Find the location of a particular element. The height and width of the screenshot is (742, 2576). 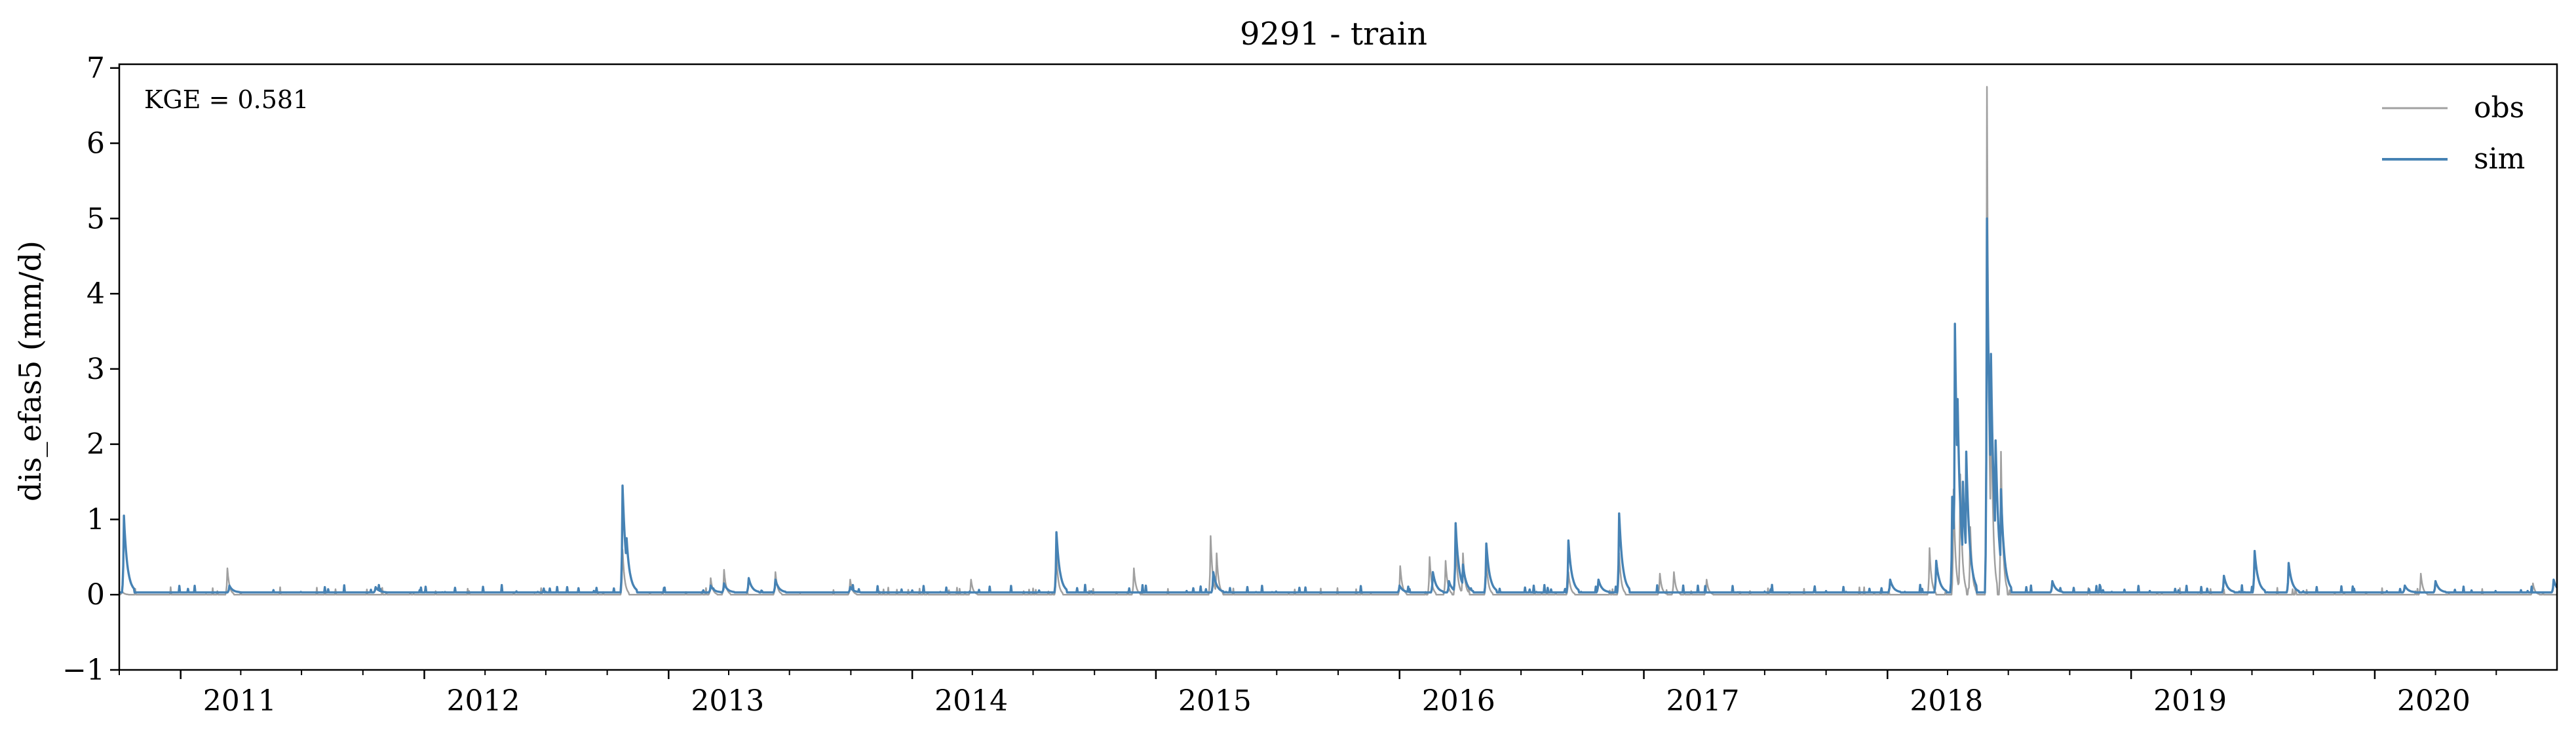

x-tick-label: 2014 is located at coordinates (971, 701).